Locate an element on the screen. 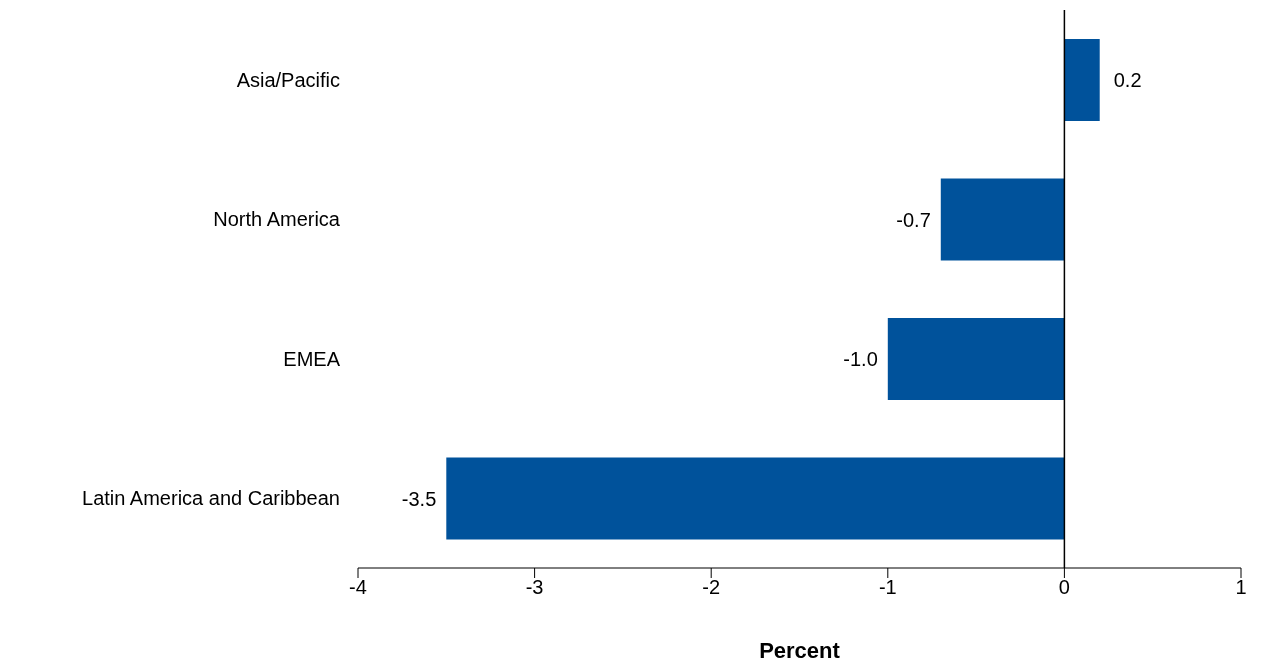 Image resolution: width=1261 pixels, height=662 pixels. x-tick-label: -4 is located at coordinates (358, 587).